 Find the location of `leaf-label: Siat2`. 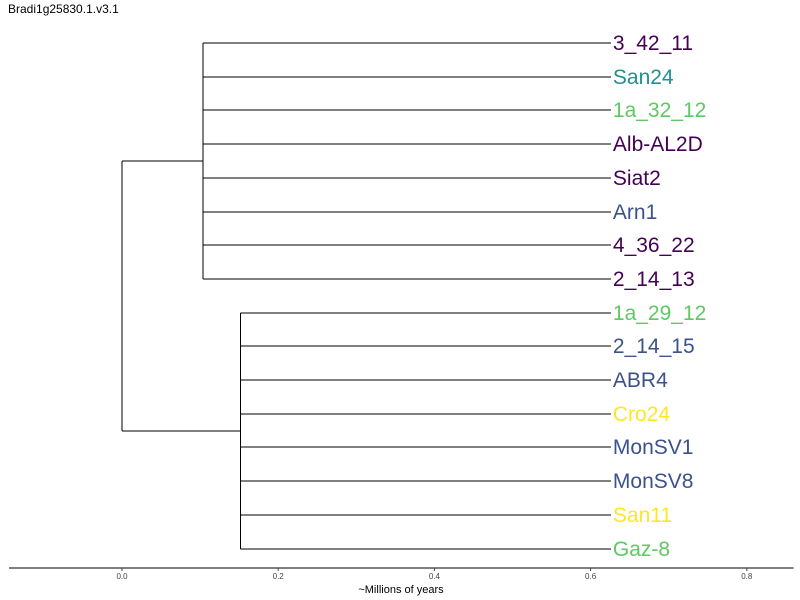

leaf-label: Siat2 is located at coordinates (637, 178).